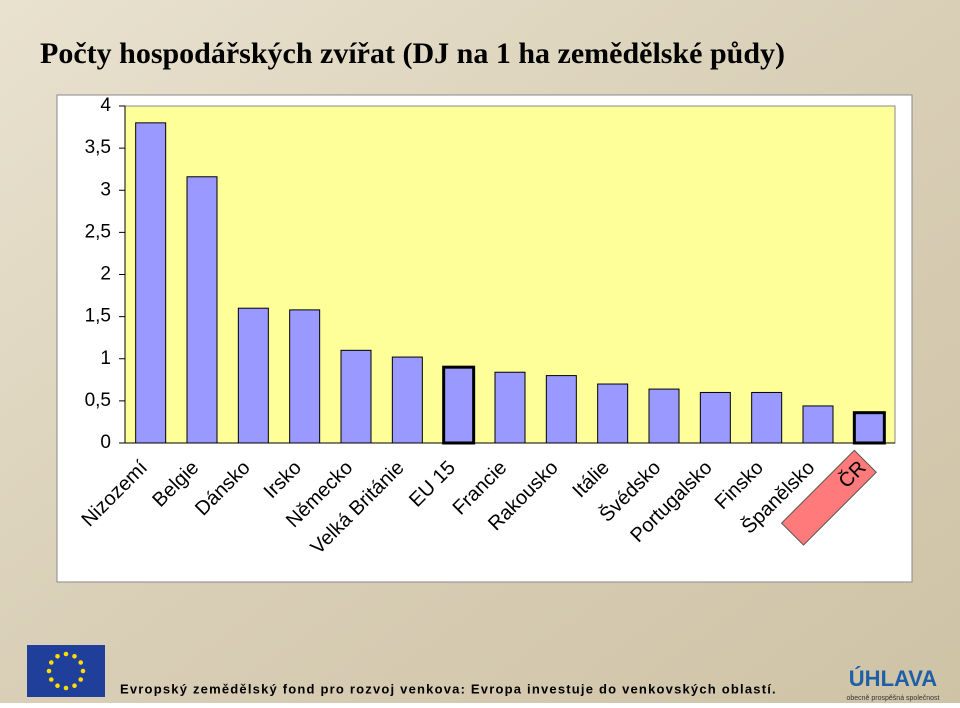 This screenshot has height=708, width=960. What do you see at coordinates (105, 274) in the screenshot?
I see `y-tick-label: 2` at bounding box center [105, 274].